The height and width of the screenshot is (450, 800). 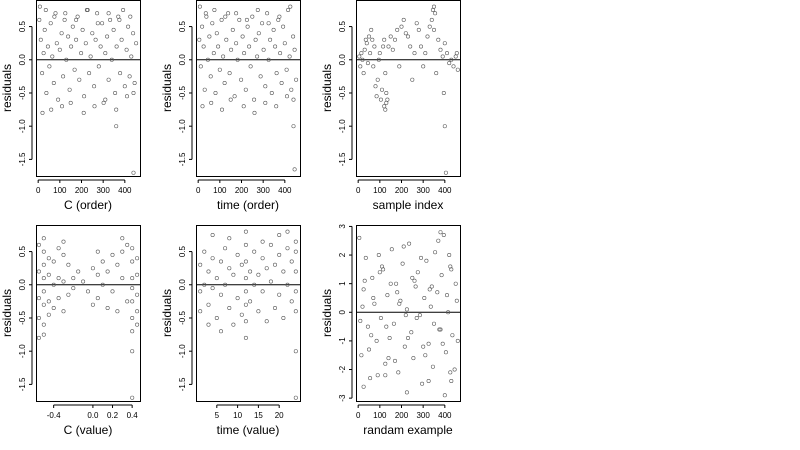 What do you see at coordinates (327, 88) in the screenshot?
I see `y-axis-title: residuals` at bounding box center [327, 88].